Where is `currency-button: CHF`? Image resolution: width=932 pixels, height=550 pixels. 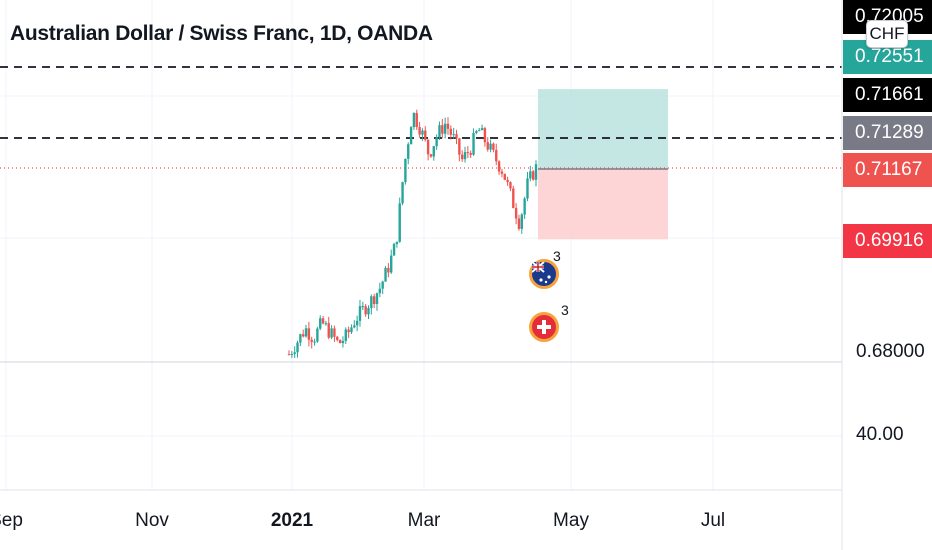 currency-button: CHF is located at coordinates (887, 34).